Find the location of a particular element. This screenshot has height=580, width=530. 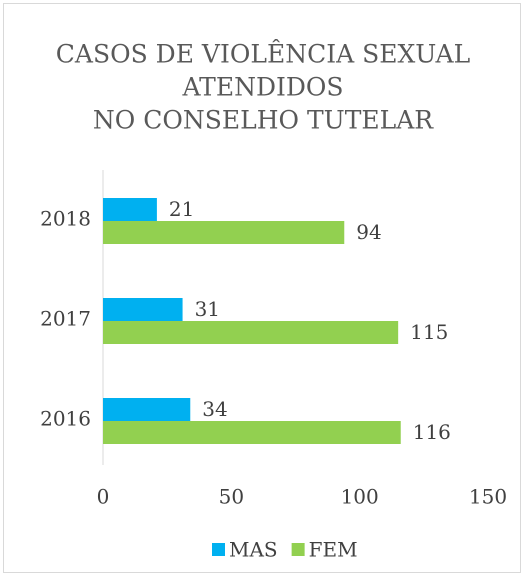

x-tick-label: 50 is located at coordinates (231, 497).